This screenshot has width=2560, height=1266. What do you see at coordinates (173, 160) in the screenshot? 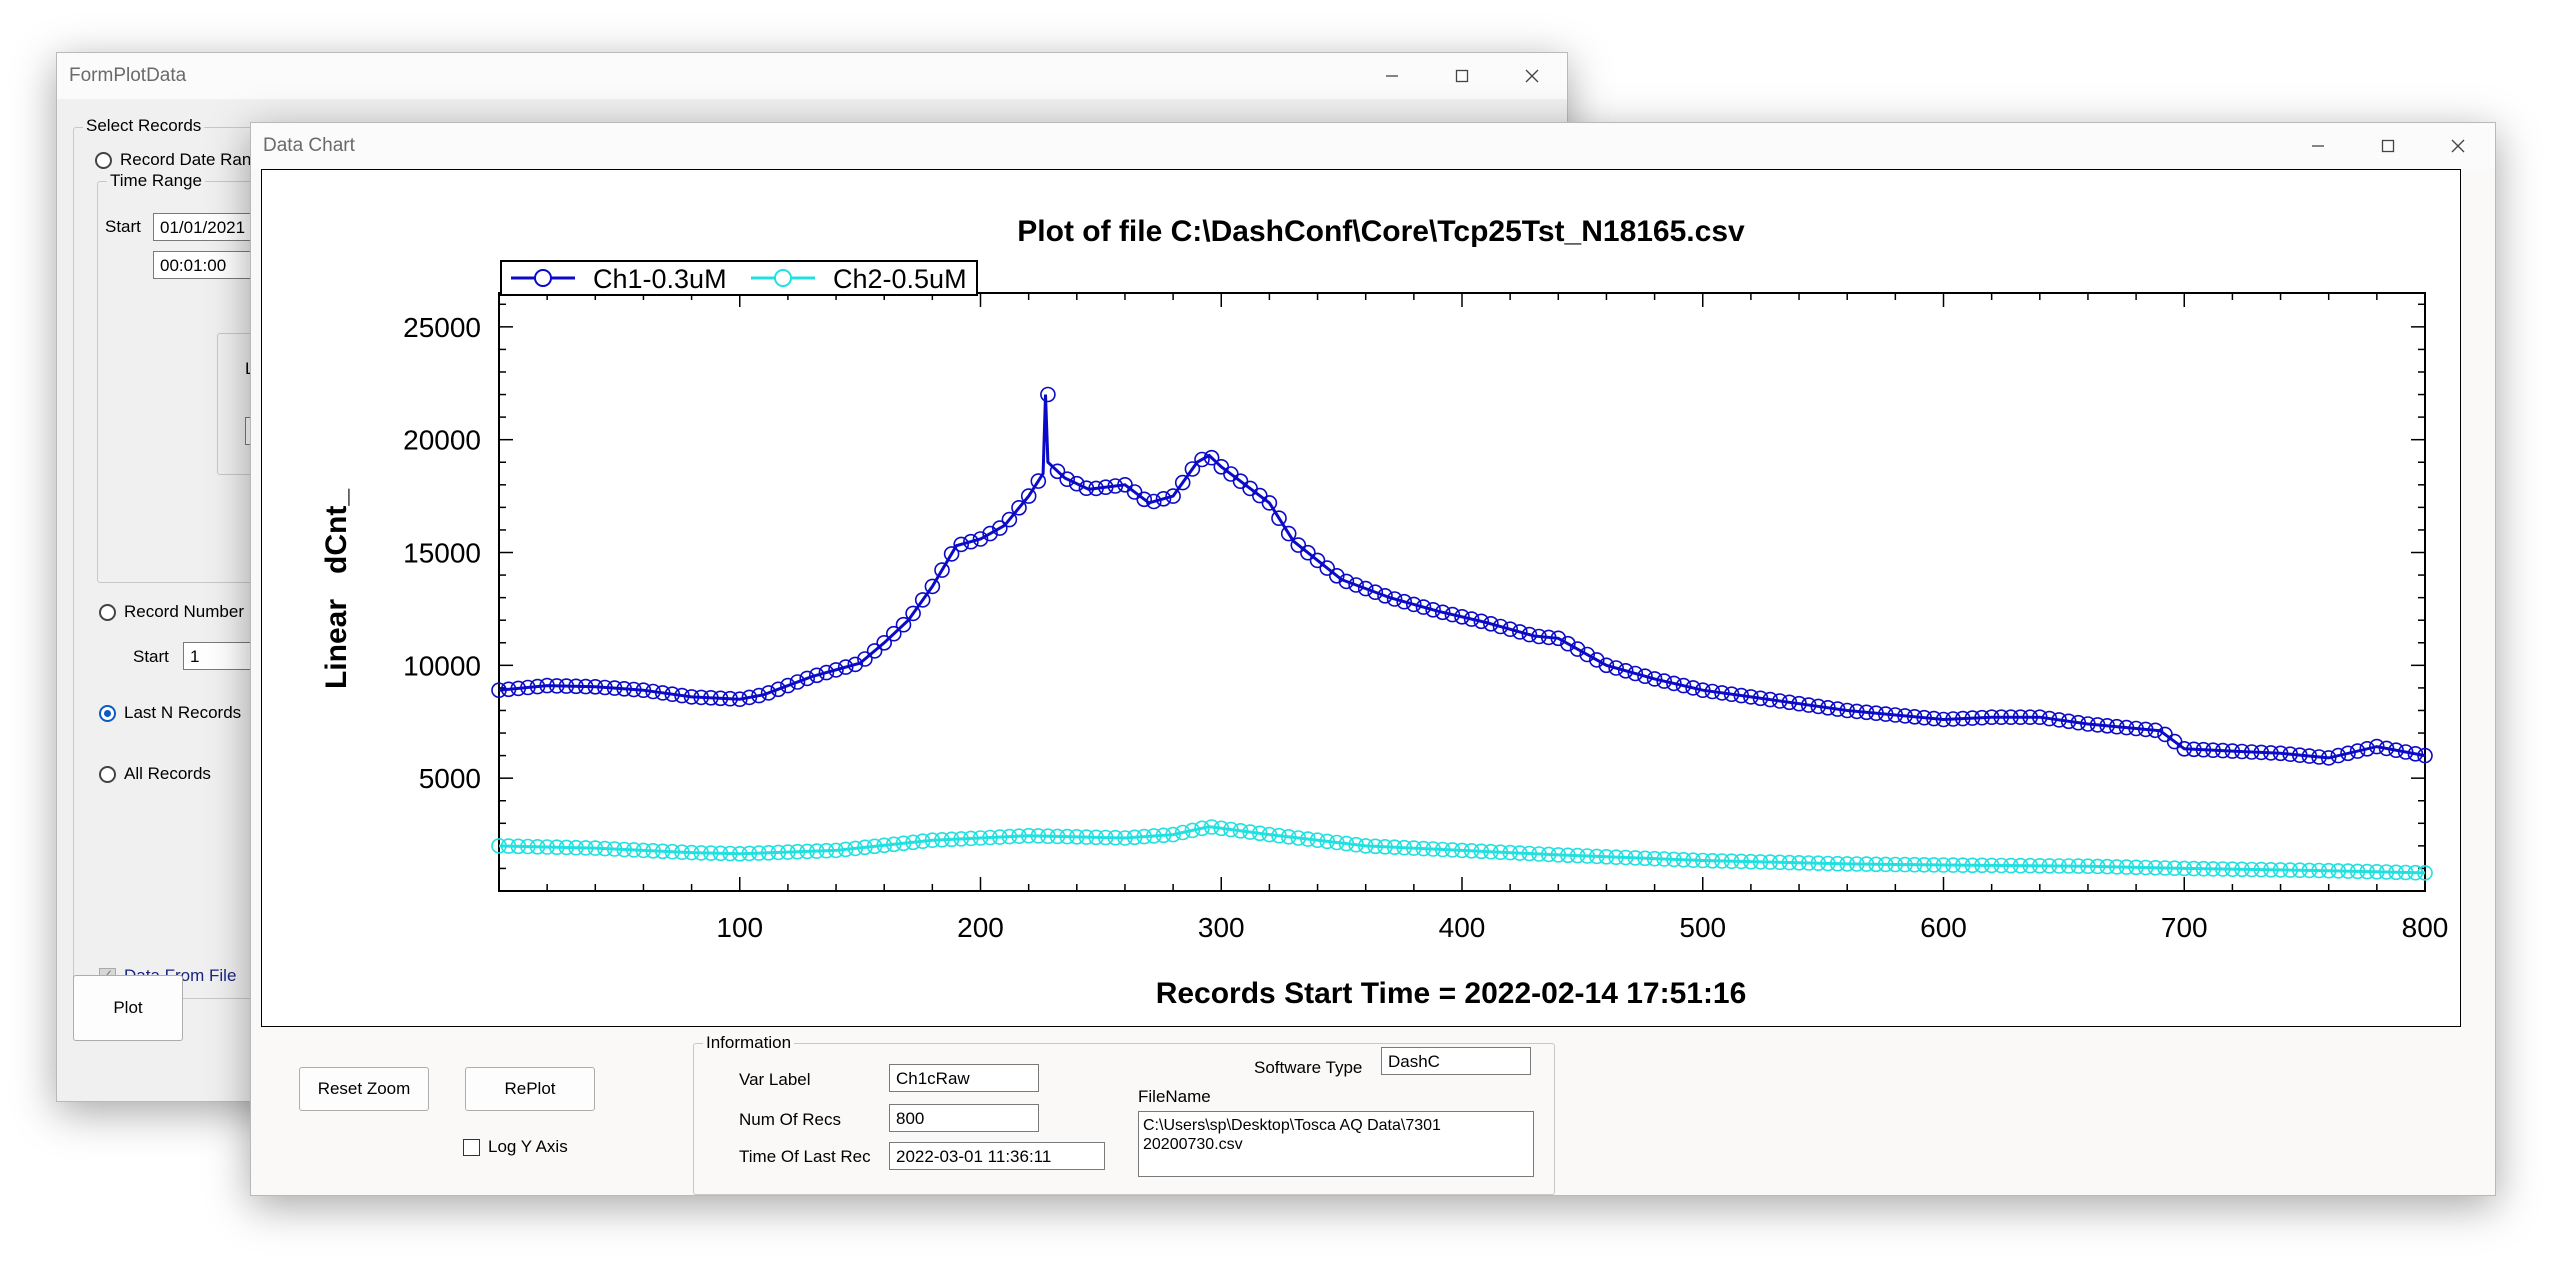
I see `record-date-range-radio: Record Date Ran` at bounding box center [173, 160].